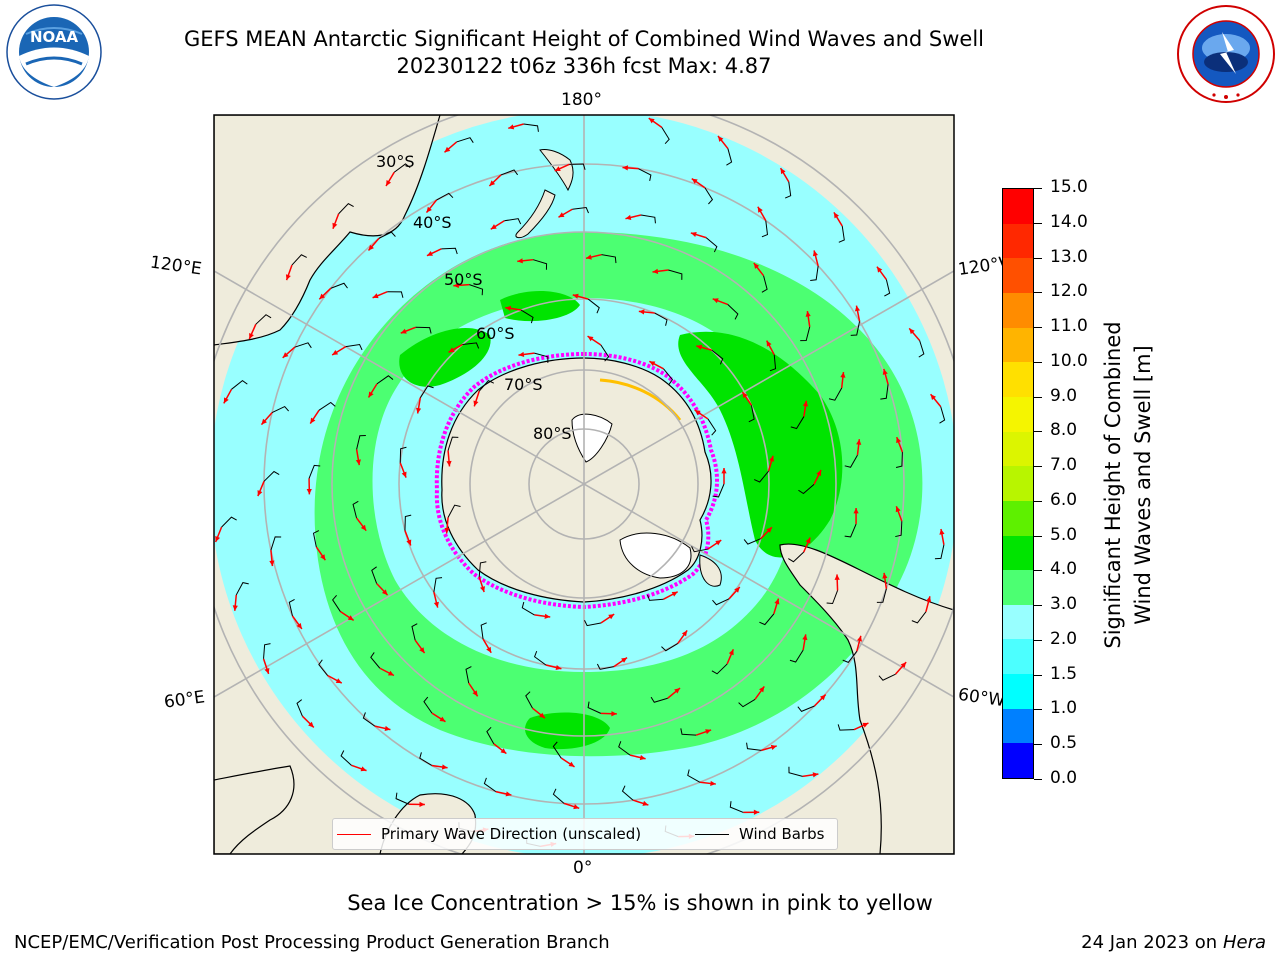 Image resolution: width=1280 pixels, height=960 pixels. Describe the element at coordinates (1064, 743) in the screenshot. I see `colorbar-tick-label: 0.5` at that location.